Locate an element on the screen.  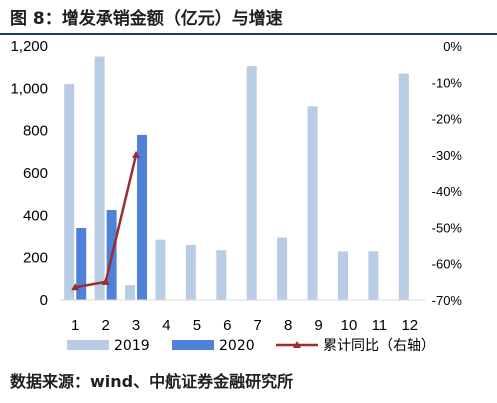
y-right-tick-label: -30% is located at coordinates (447, 155).